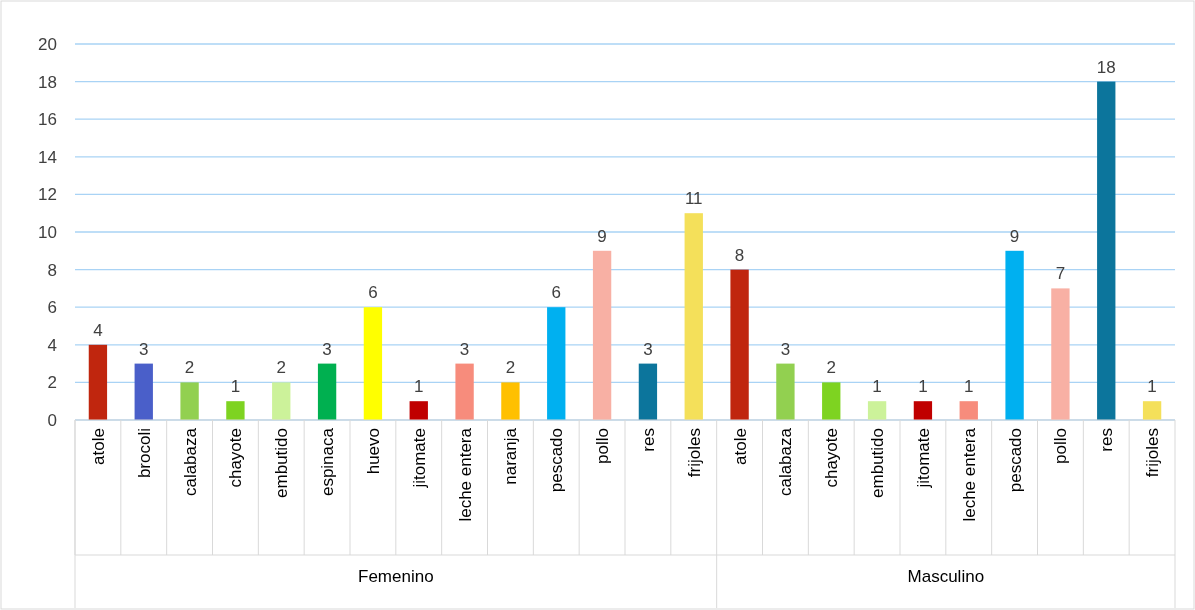 This screenshot has height=610, width=1195. Describe the element at coordinates (396, 576) in the screenshot. I see `text: Femenino` at that location.